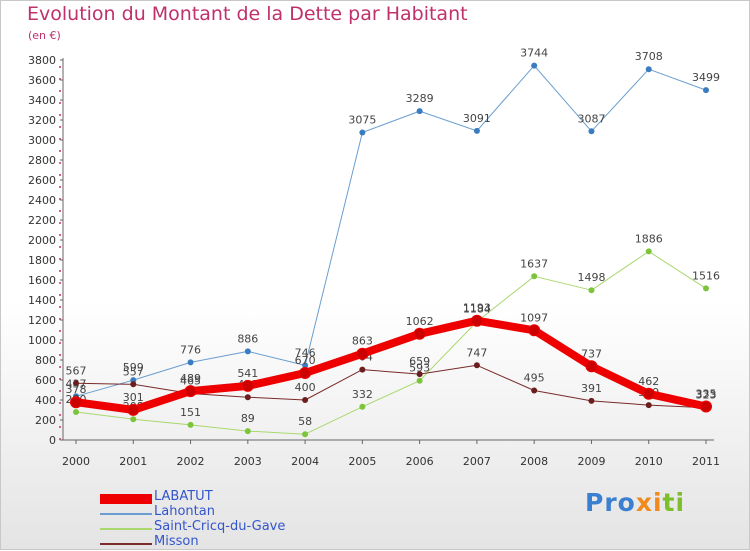  What do you see at coordinates (649, 56) in the screenshot?
I see `data-label-lahontan: 3708` at bounding box center [649, 56].